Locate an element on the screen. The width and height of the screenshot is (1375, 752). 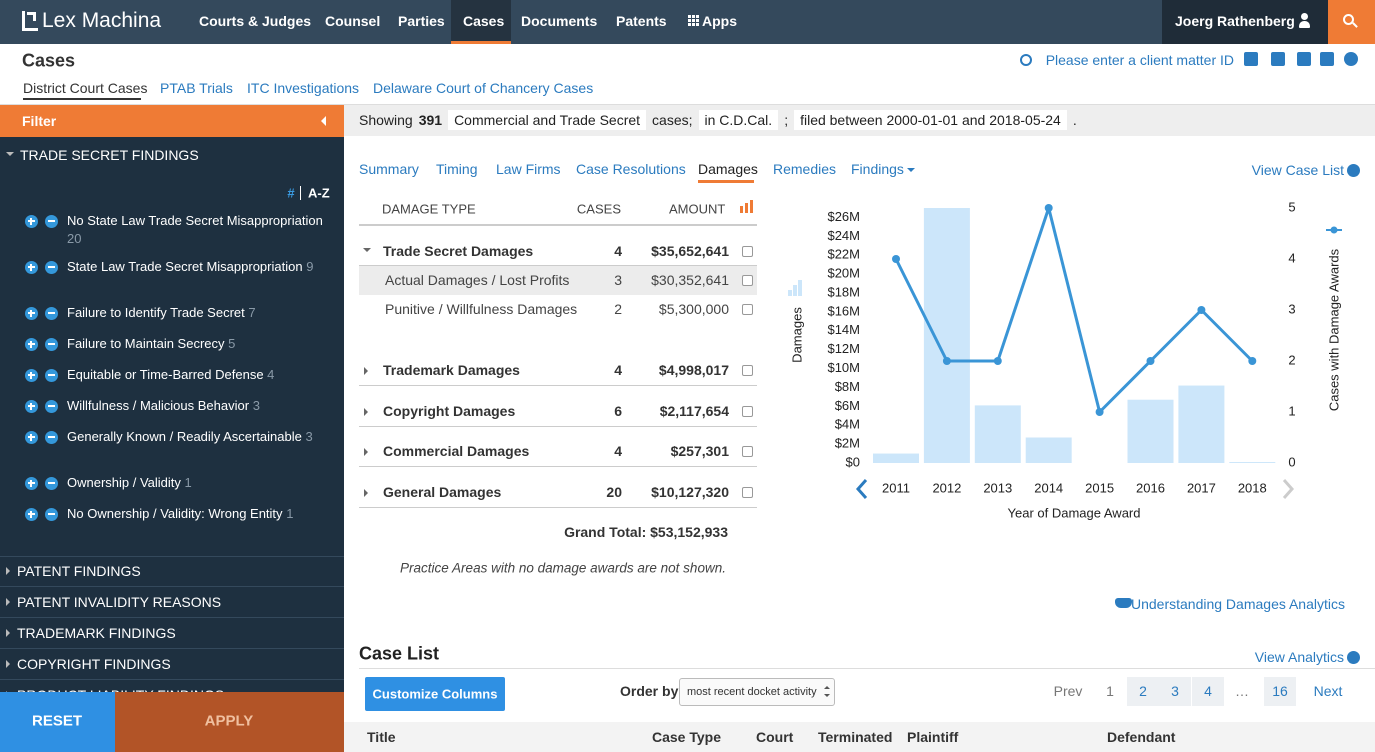
analytics-tab: Remedies is located at coordinates (805, 169).